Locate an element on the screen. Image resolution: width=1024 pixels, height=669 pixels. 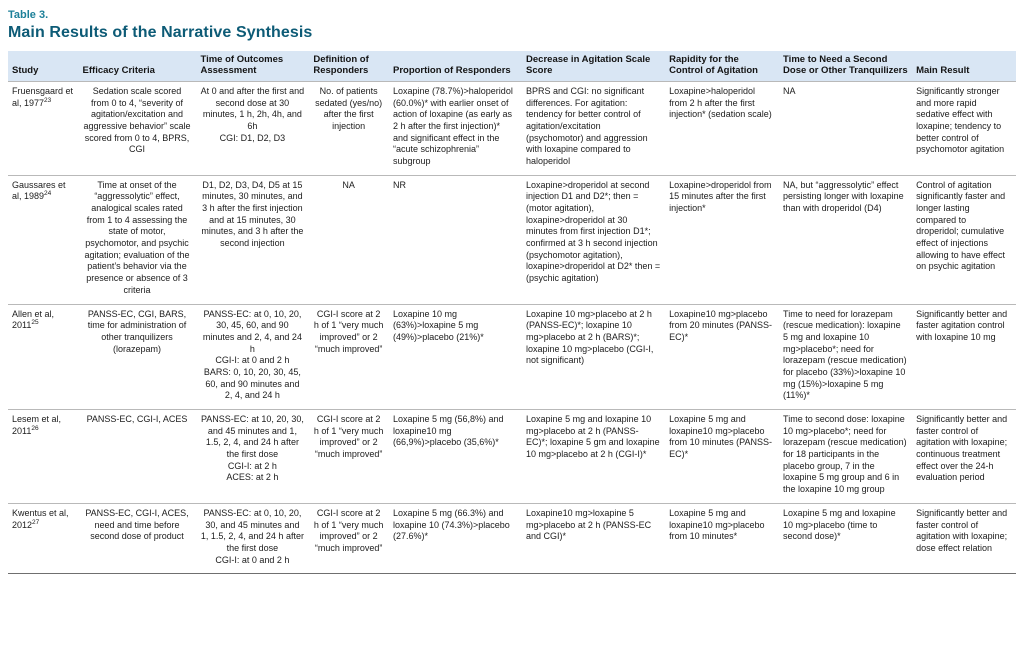
reference-number: 27 is located at coordinates (36, 522).